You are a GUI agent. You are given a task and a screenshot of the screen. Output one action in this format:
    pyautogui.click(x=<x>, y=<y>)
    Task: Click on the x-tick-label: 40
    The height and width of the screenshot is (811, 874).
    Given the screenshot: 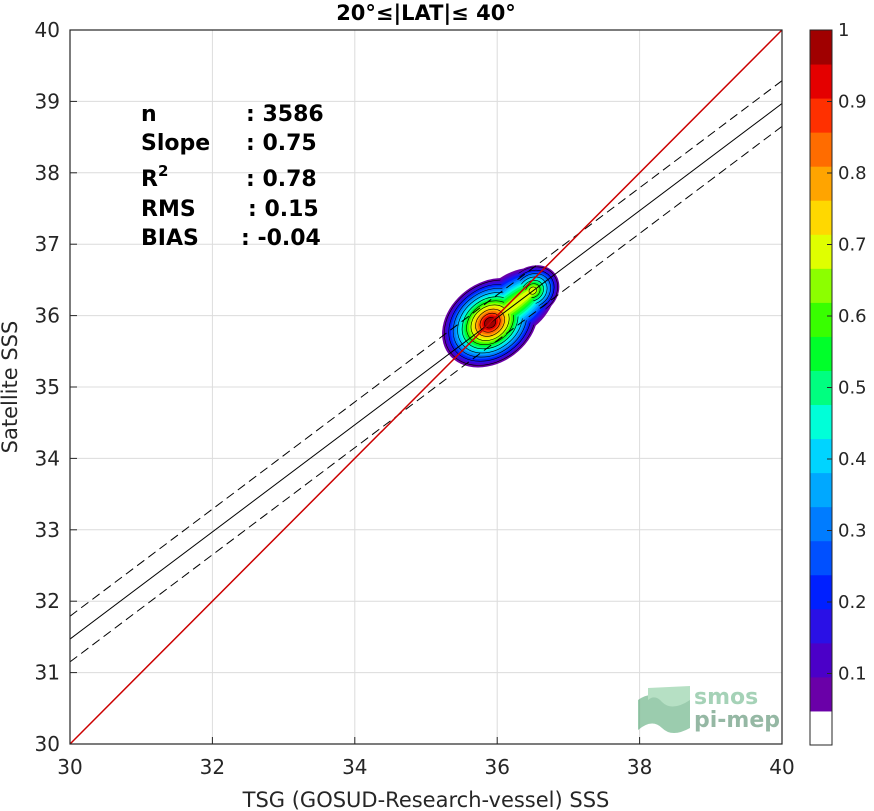 What is the action you would take?
    pyautogui.click(x=781, y=767)
    